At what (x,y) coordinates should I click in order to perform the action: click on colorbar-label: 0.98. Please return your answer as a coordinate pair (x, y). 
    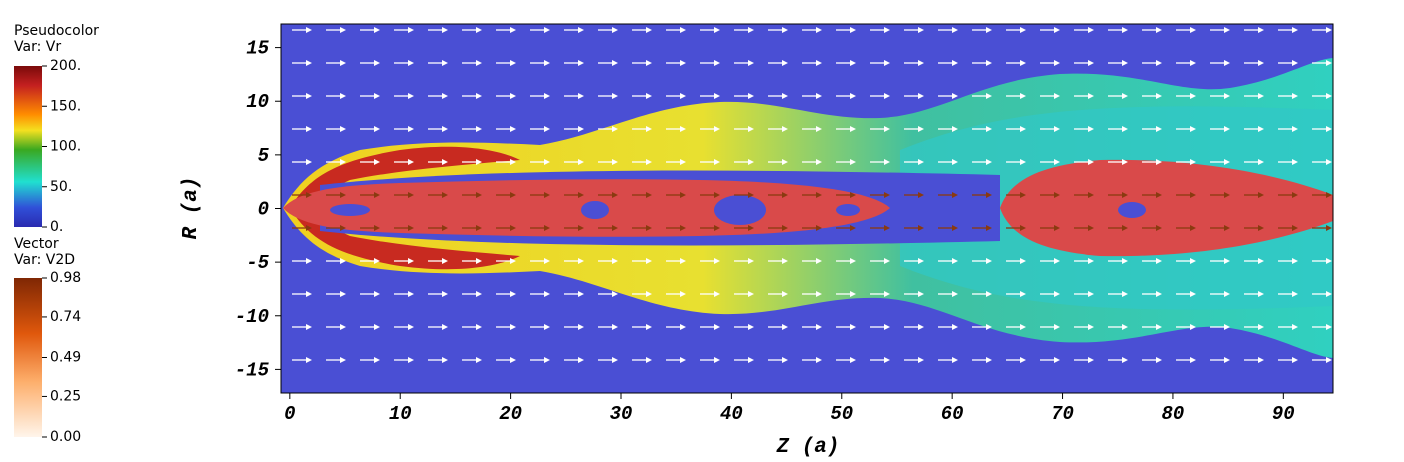
    Looking at the image, I should click on (65, 278).